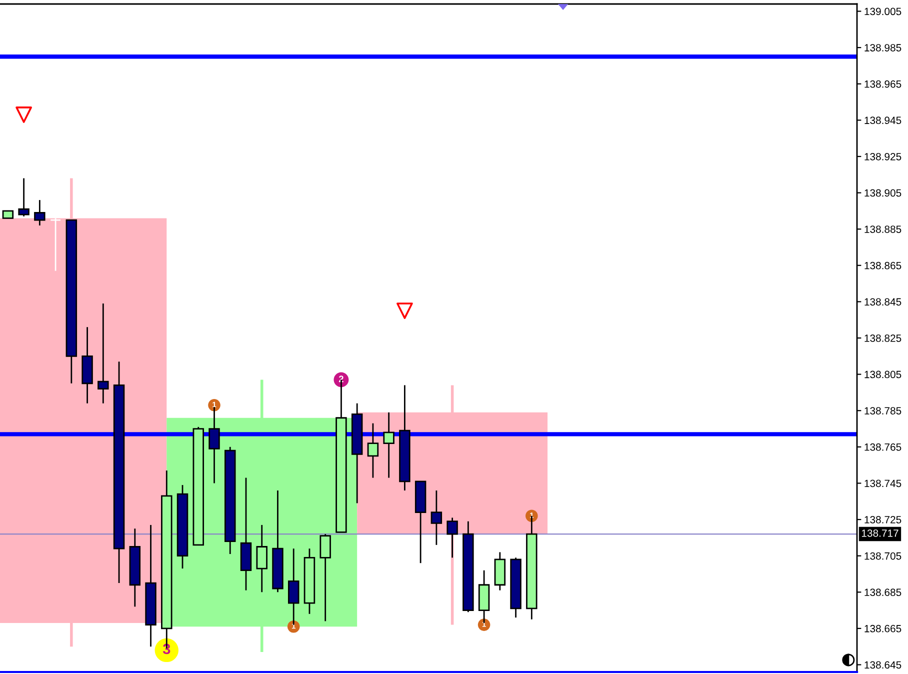  Describe the element at coordinates (880, 533) in the screenshot. I see `ref-line-label: 138.717` at that location.